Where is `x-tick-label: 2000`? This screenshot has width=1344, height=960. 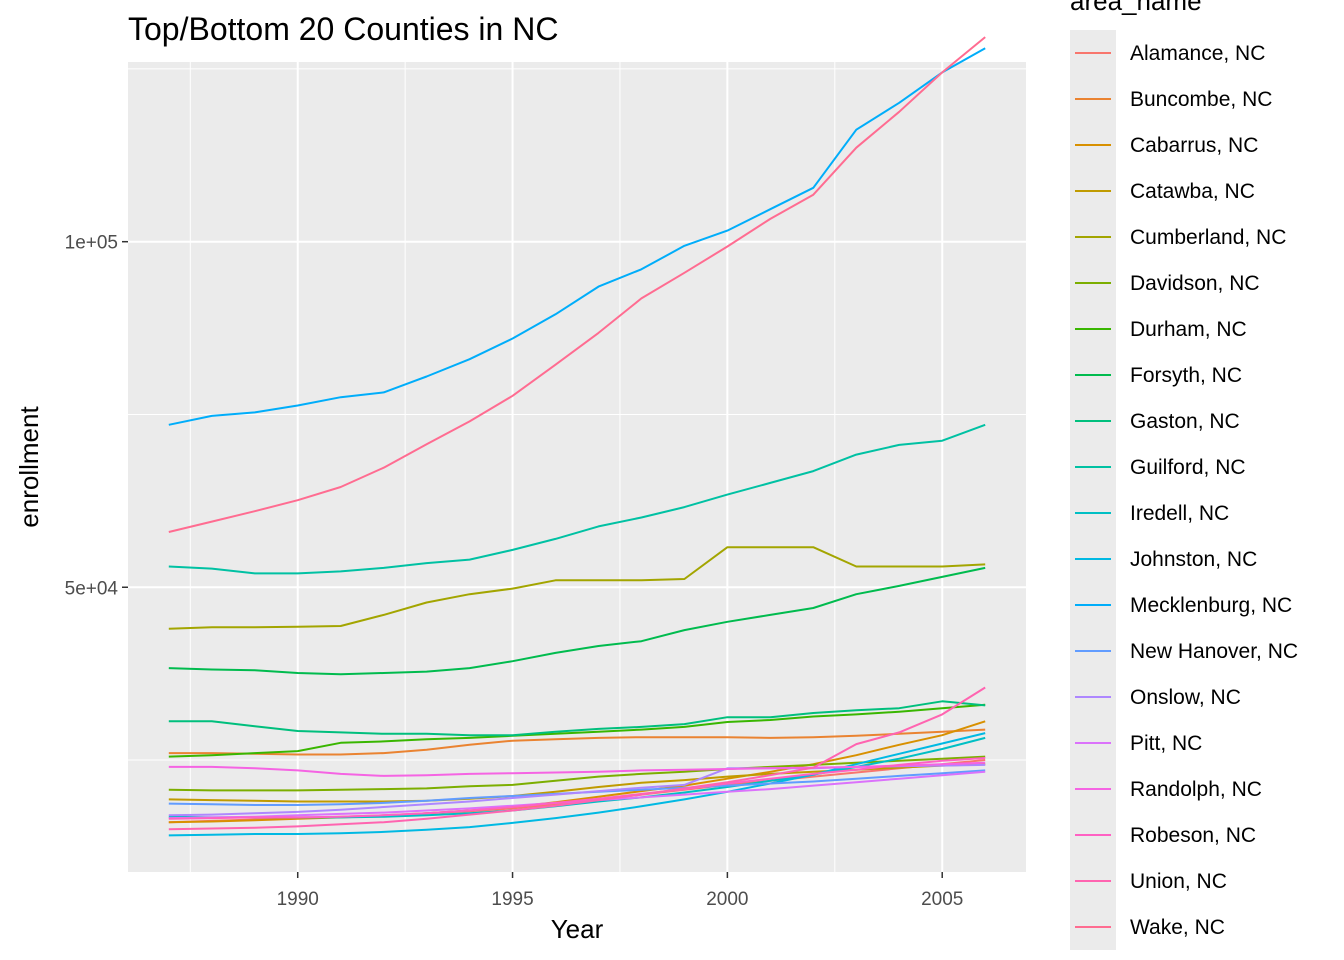 x-tick-label: 2000 is located at coordinates (727, 899).